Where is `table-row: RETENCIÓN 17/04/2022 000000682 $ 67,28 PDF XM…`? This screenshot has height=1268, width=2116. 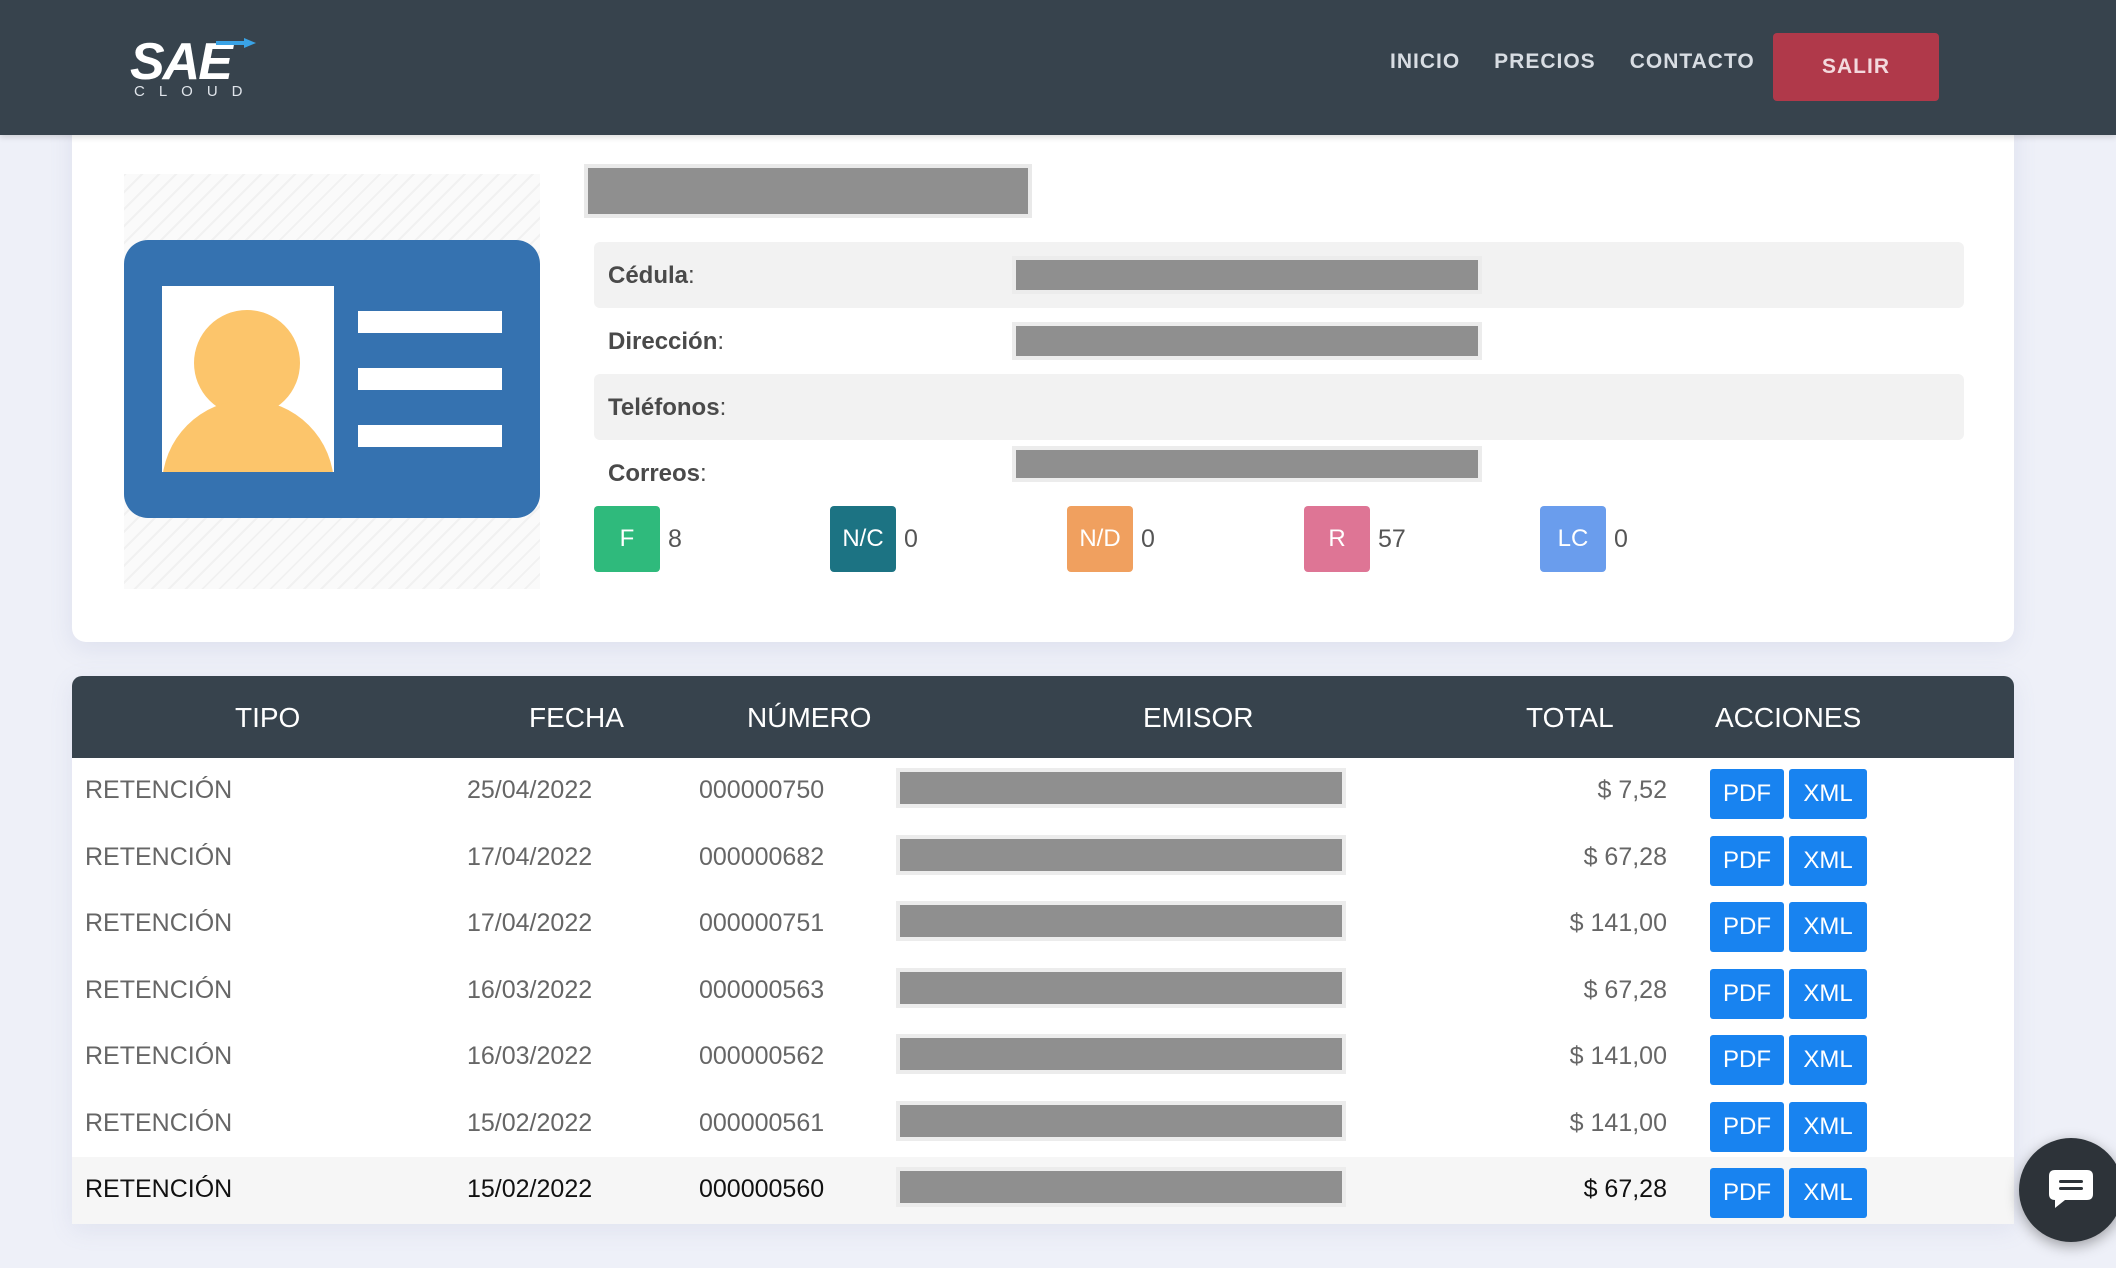
table-row: RETENCIÓN 17/04/2022 000000682 $ 67,28 PDF XM… is located at coordinates (1043, 858).